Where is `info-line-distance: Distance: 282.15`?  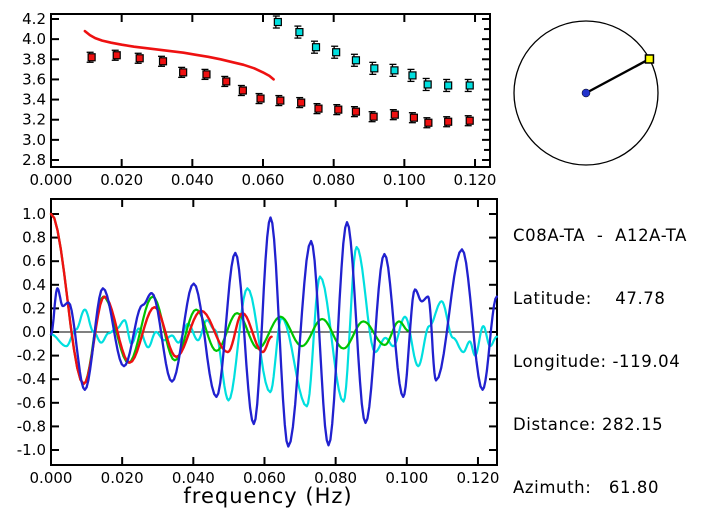
info-line-distance: Distance: 282.15 is located at coordinates (588, 424).